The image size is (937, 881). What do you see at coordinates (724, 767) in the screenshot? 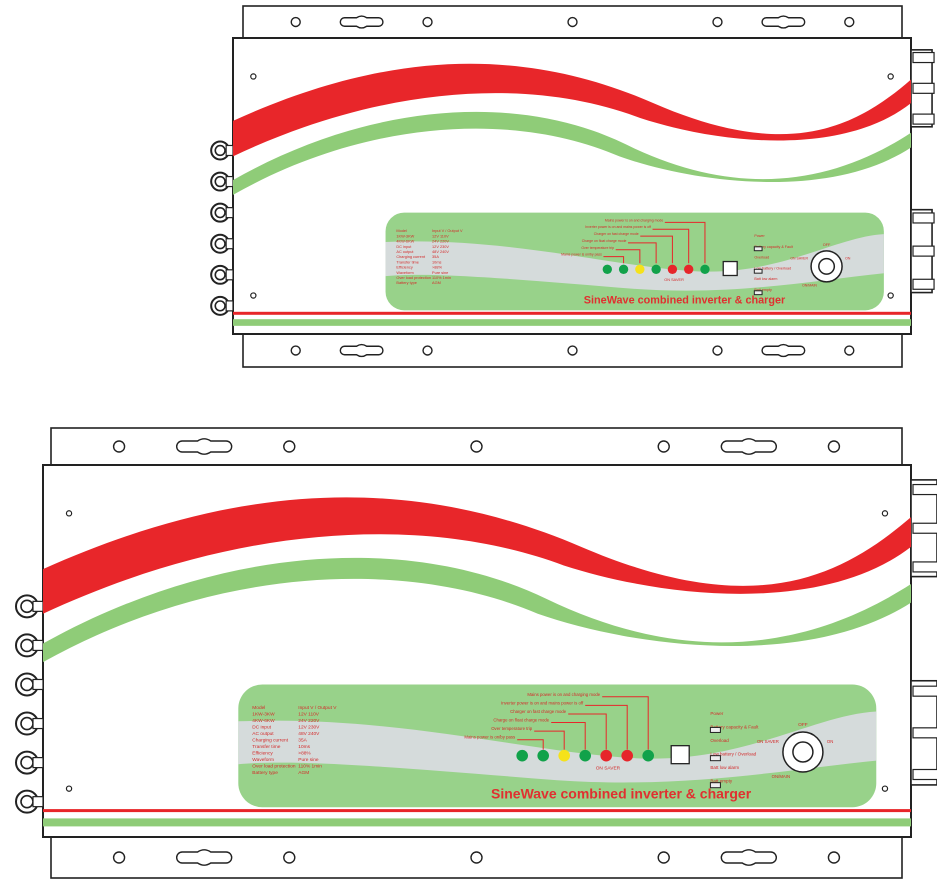
I see `dip-switch-label: Batt low alarm` at bounding box center [724, 767].